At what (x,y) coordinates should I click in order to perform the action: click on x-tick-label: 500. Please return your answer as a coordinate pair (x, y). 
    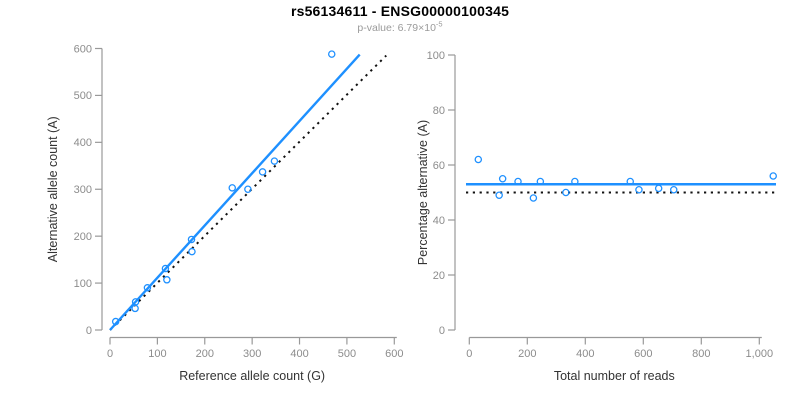
    Looking at the image, I should click on (347, 354).